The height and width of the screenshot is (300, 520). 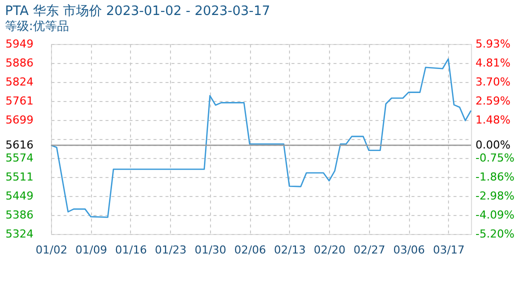 What do you see at coordinates (448, 250) in the screenshot?
I see `x-tick-label: 03/17` at bounding box center [448, 250].